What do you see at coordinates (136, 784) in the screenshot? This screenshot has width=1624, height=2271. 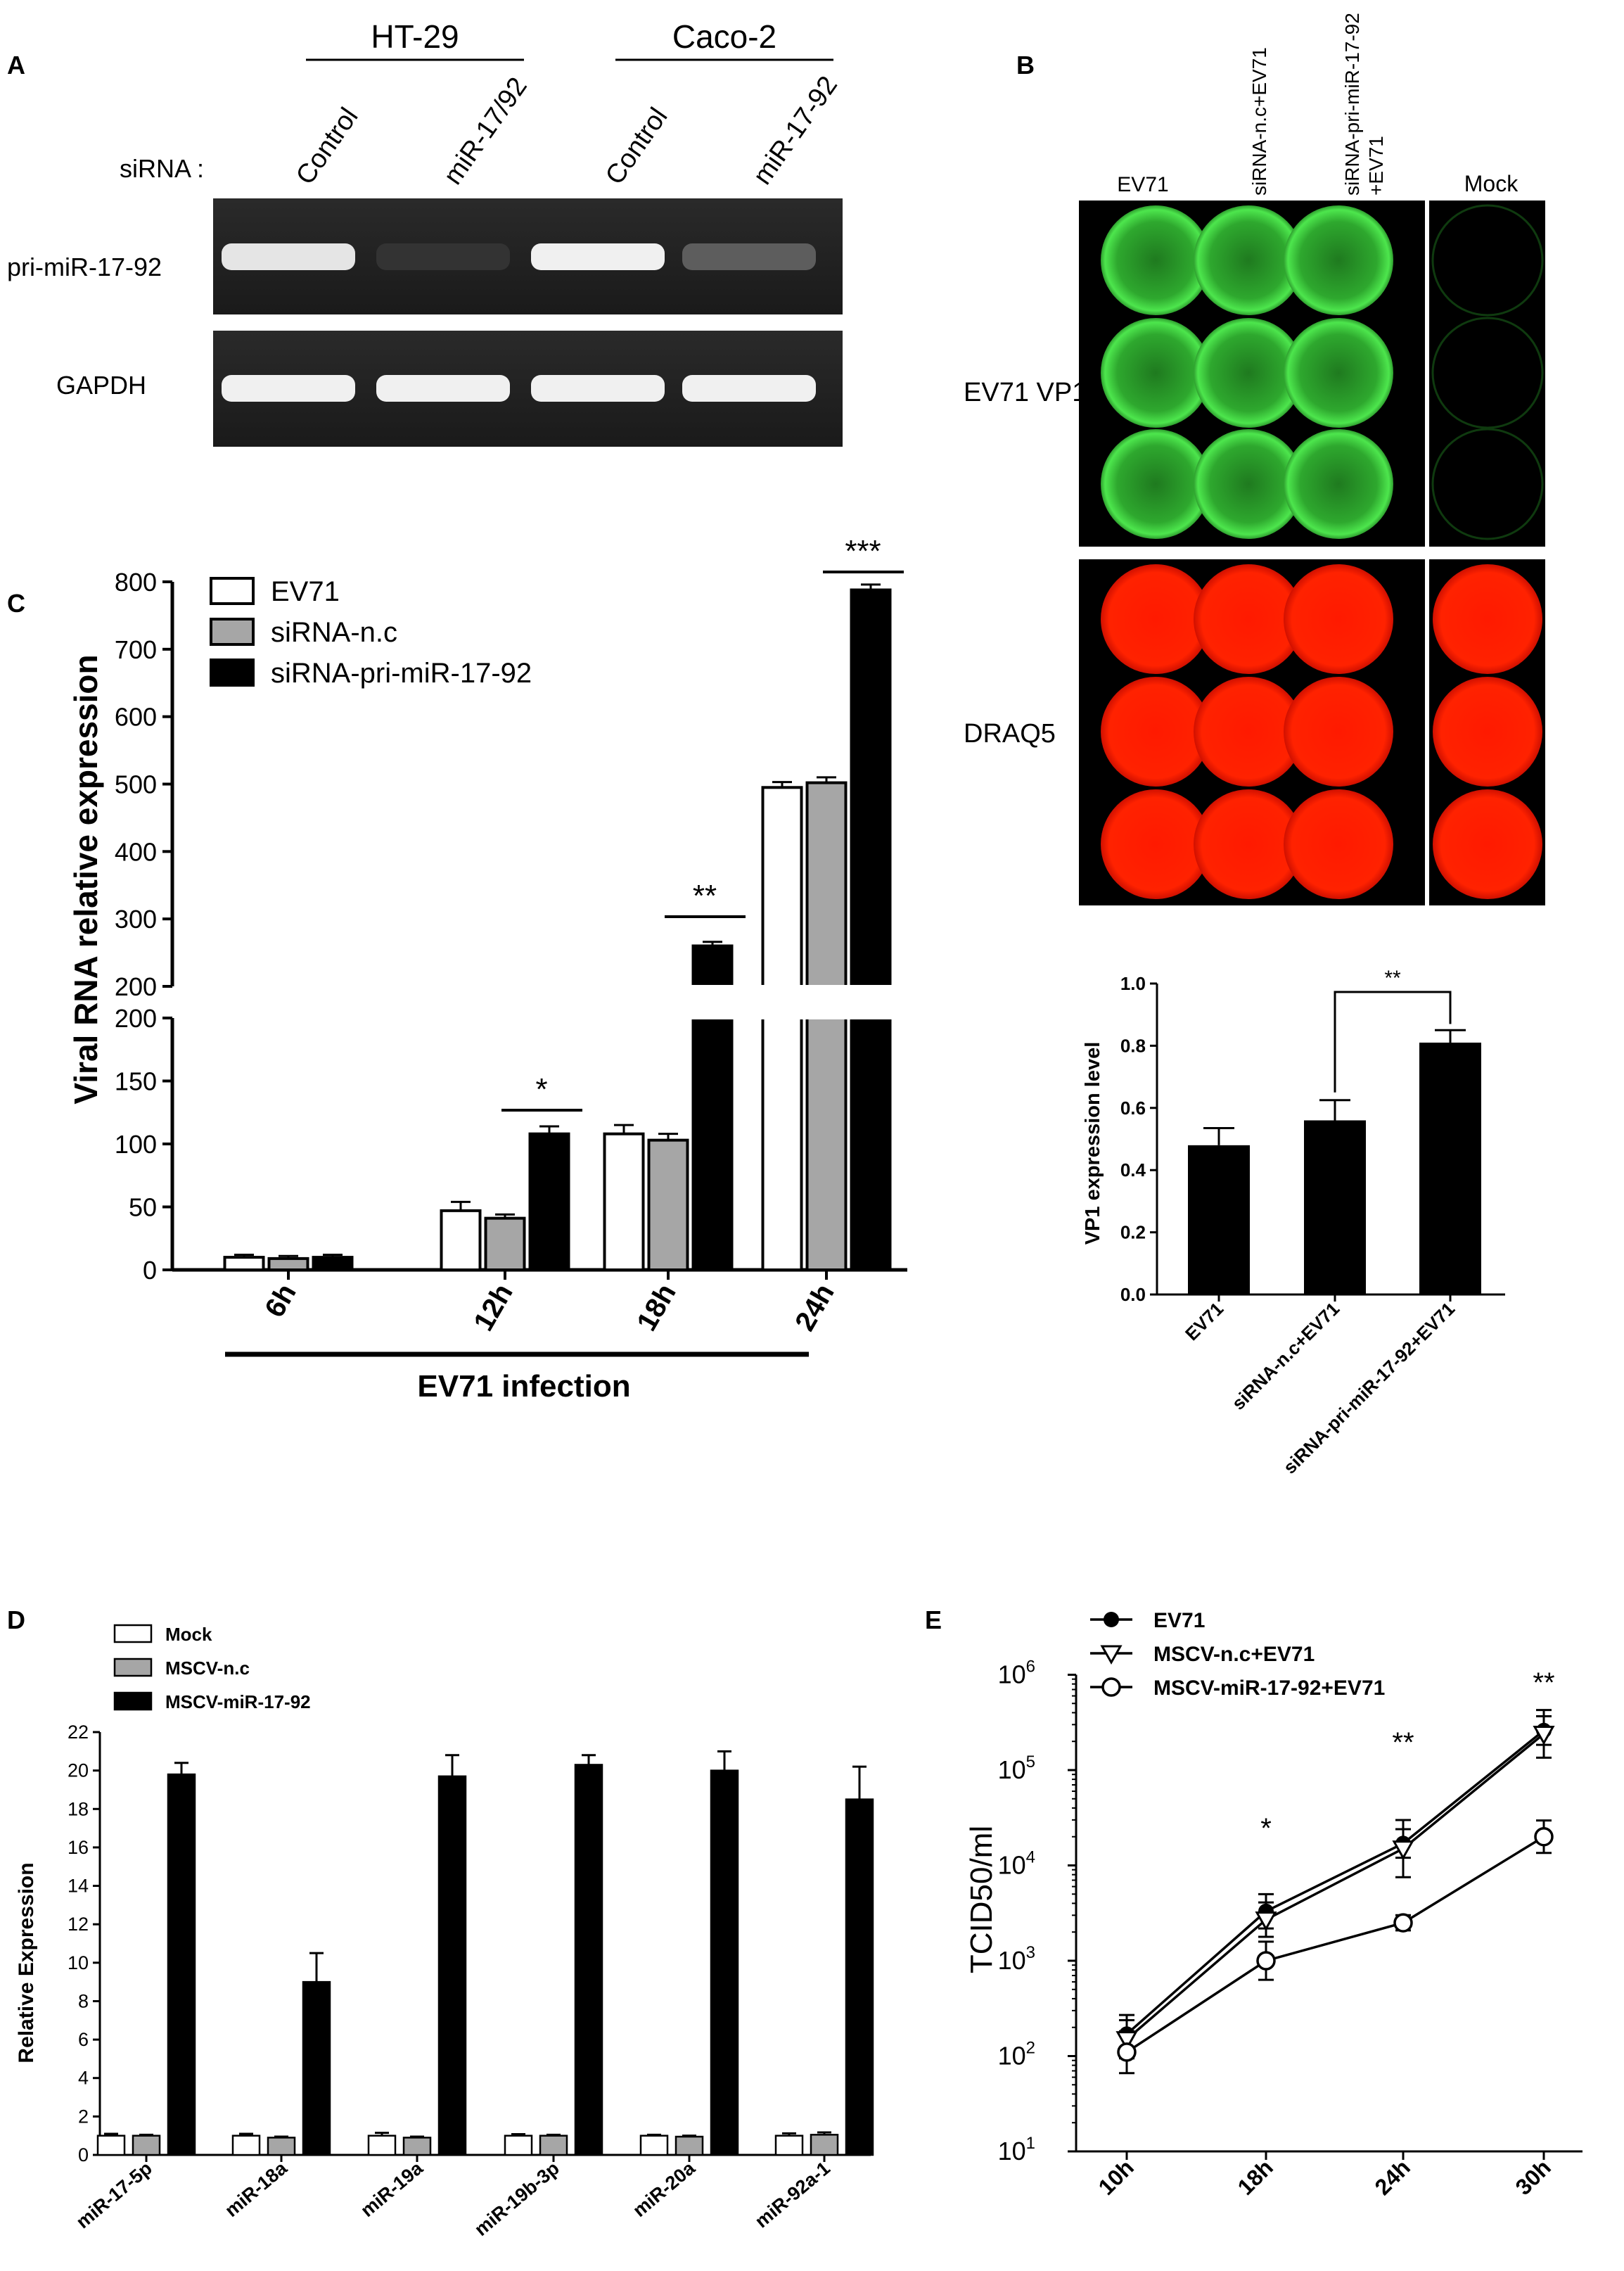 I see `y-tick-label: 500` at bounding box center [136, 784].